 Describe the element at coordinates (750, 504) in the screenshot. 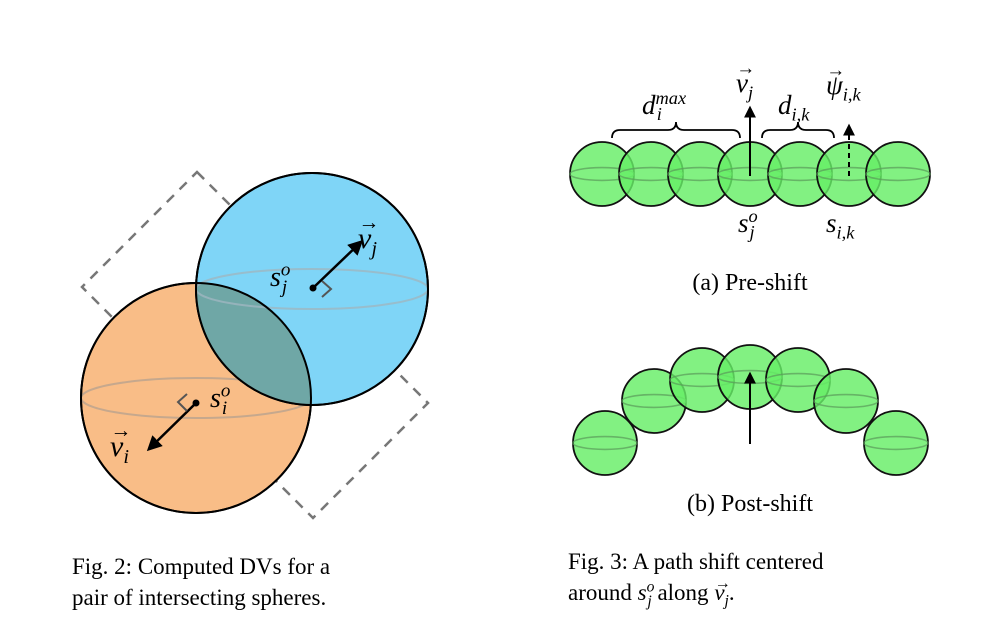

I see `subcaption-post-shift: (b) Post-shift` at that location.